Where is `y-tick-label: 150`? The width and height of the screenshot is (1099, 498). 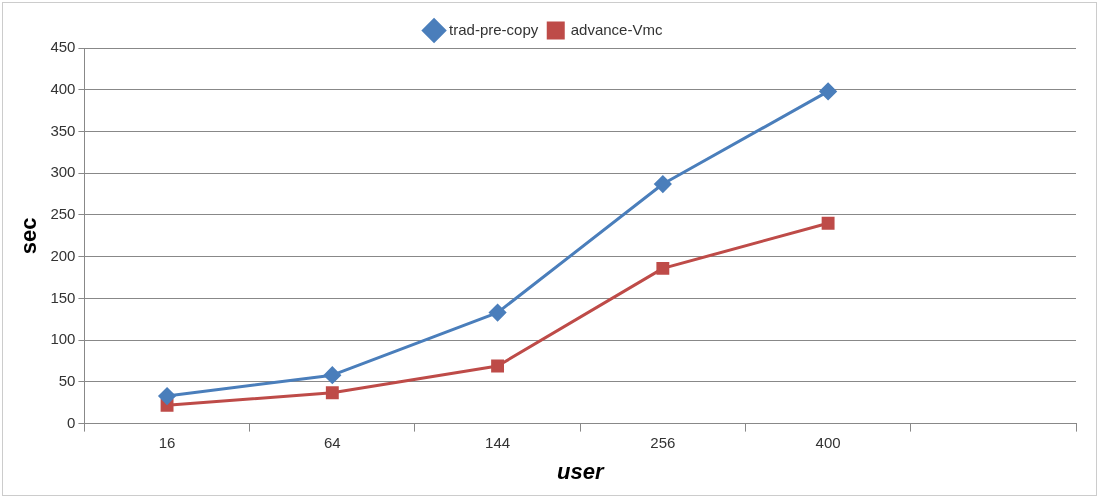
y-tick-label: 150 is located at coordinates (63, 297).